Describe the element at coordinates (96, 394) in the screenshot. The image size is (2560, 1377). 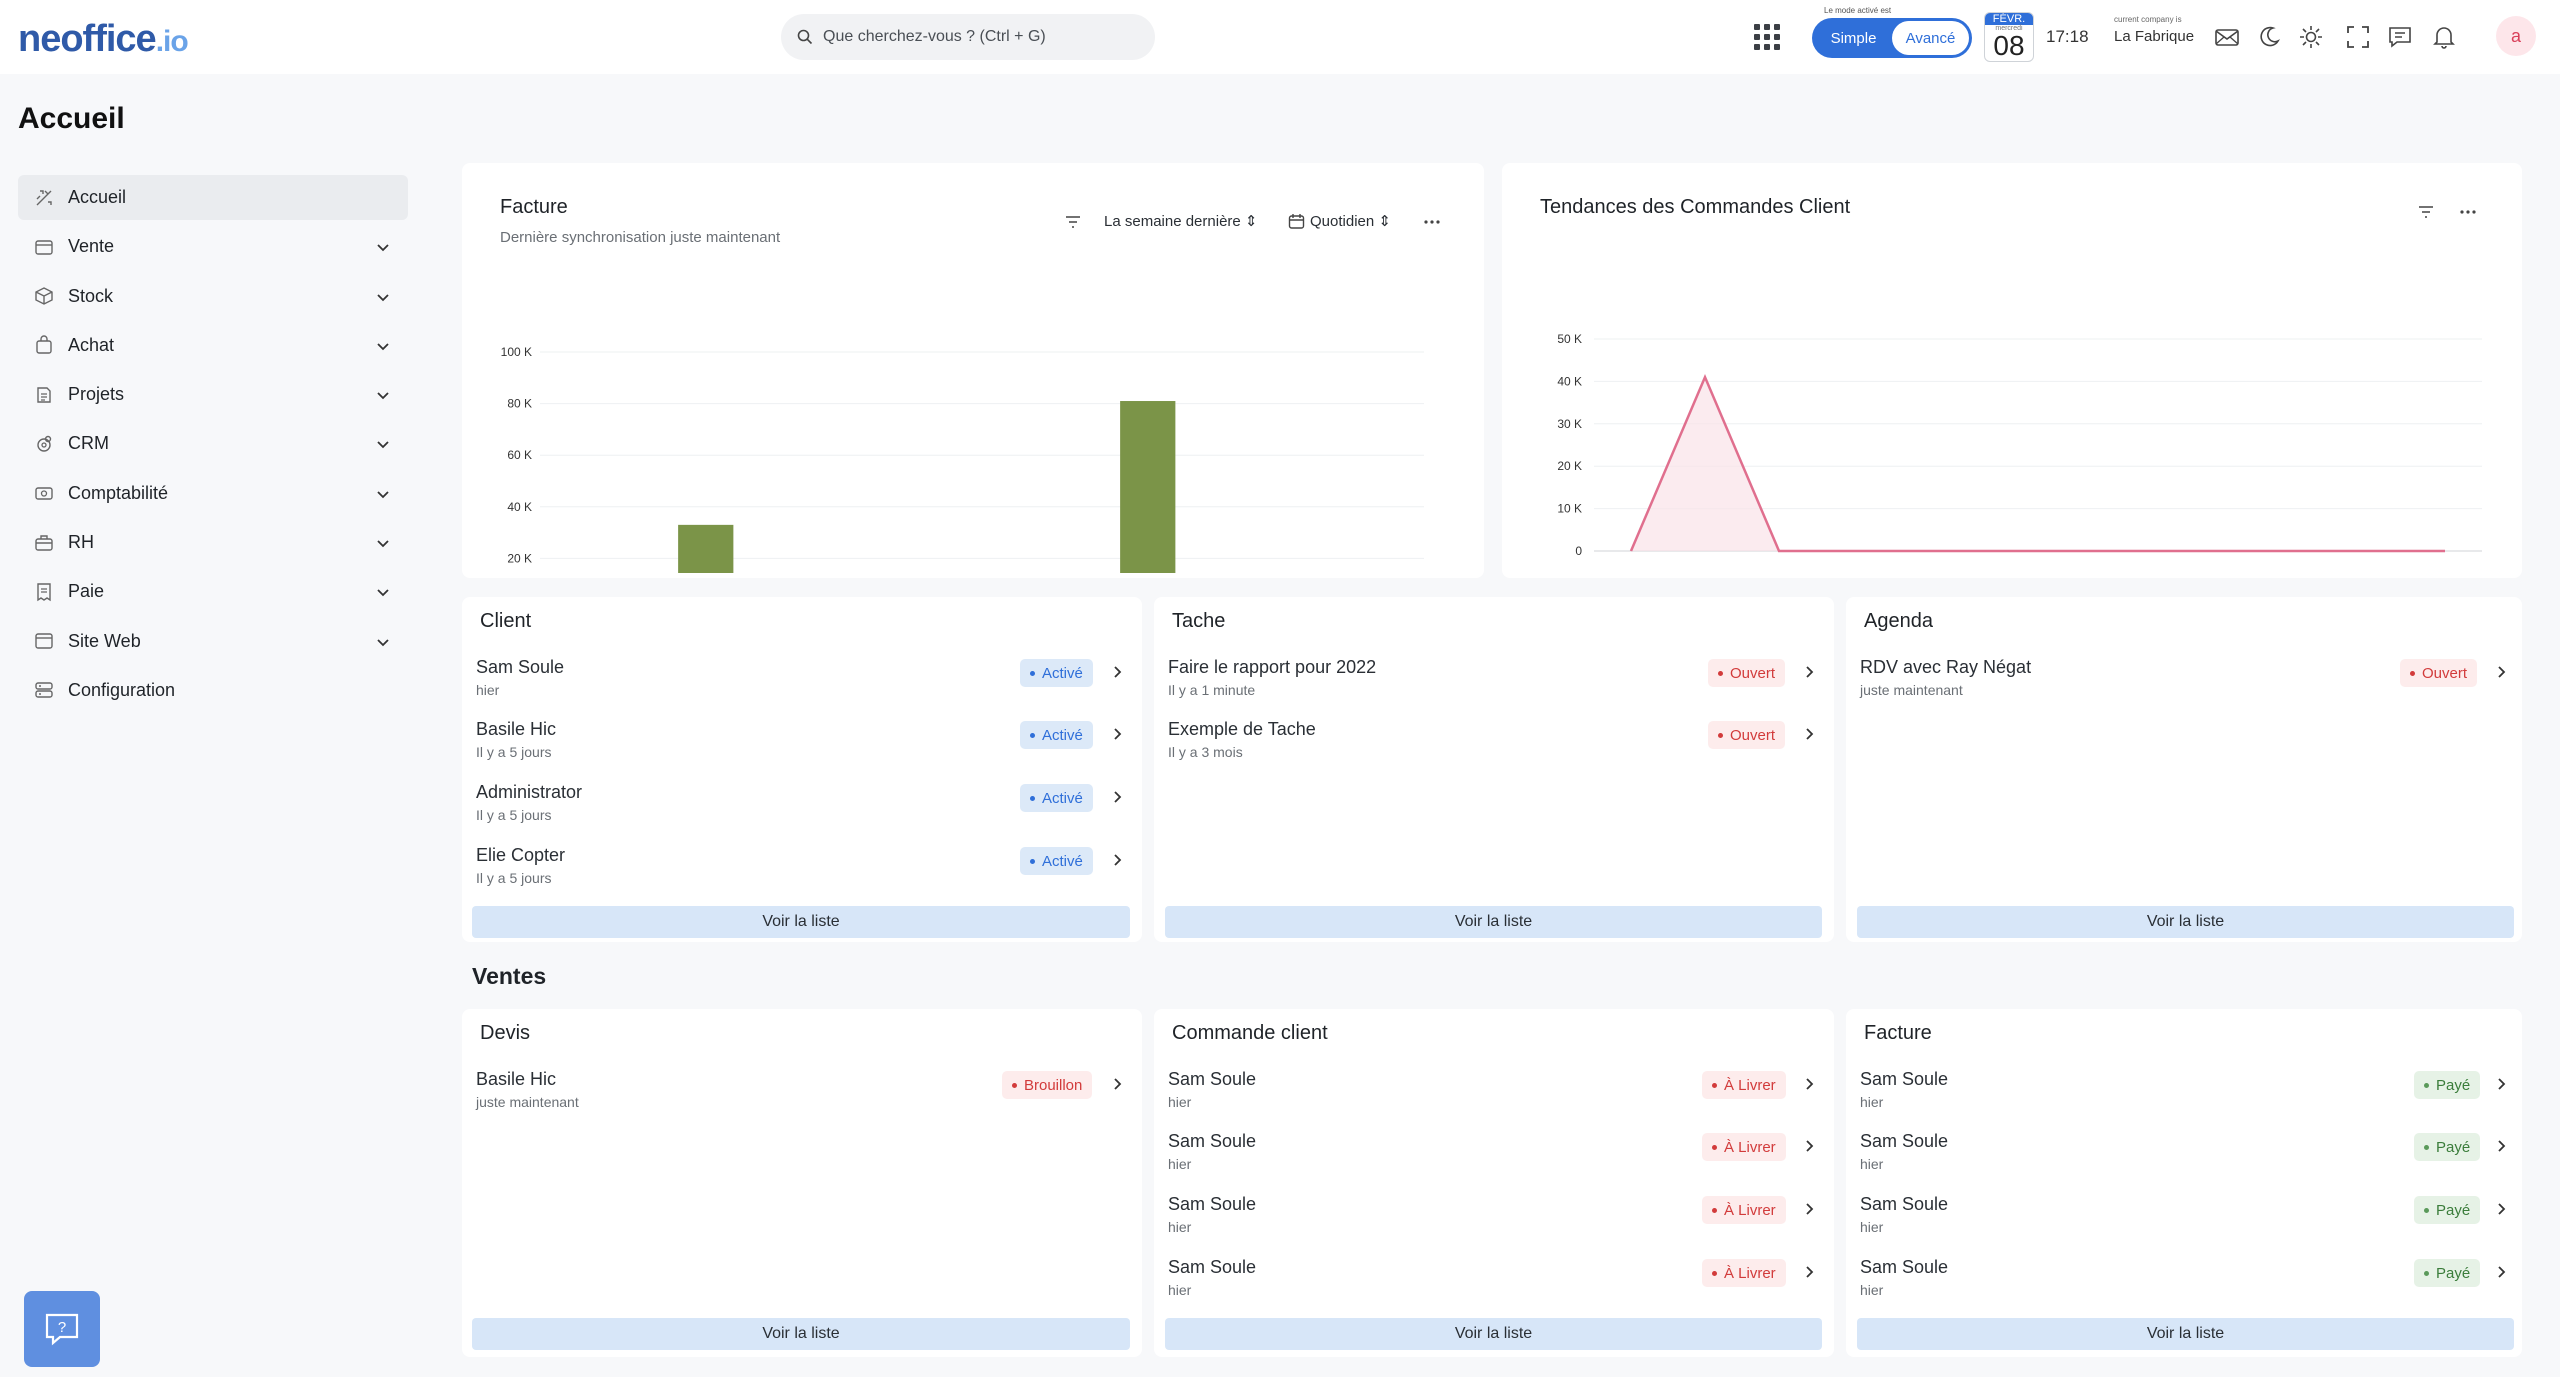
I see `sidebar-item-label: Projets` at that location.